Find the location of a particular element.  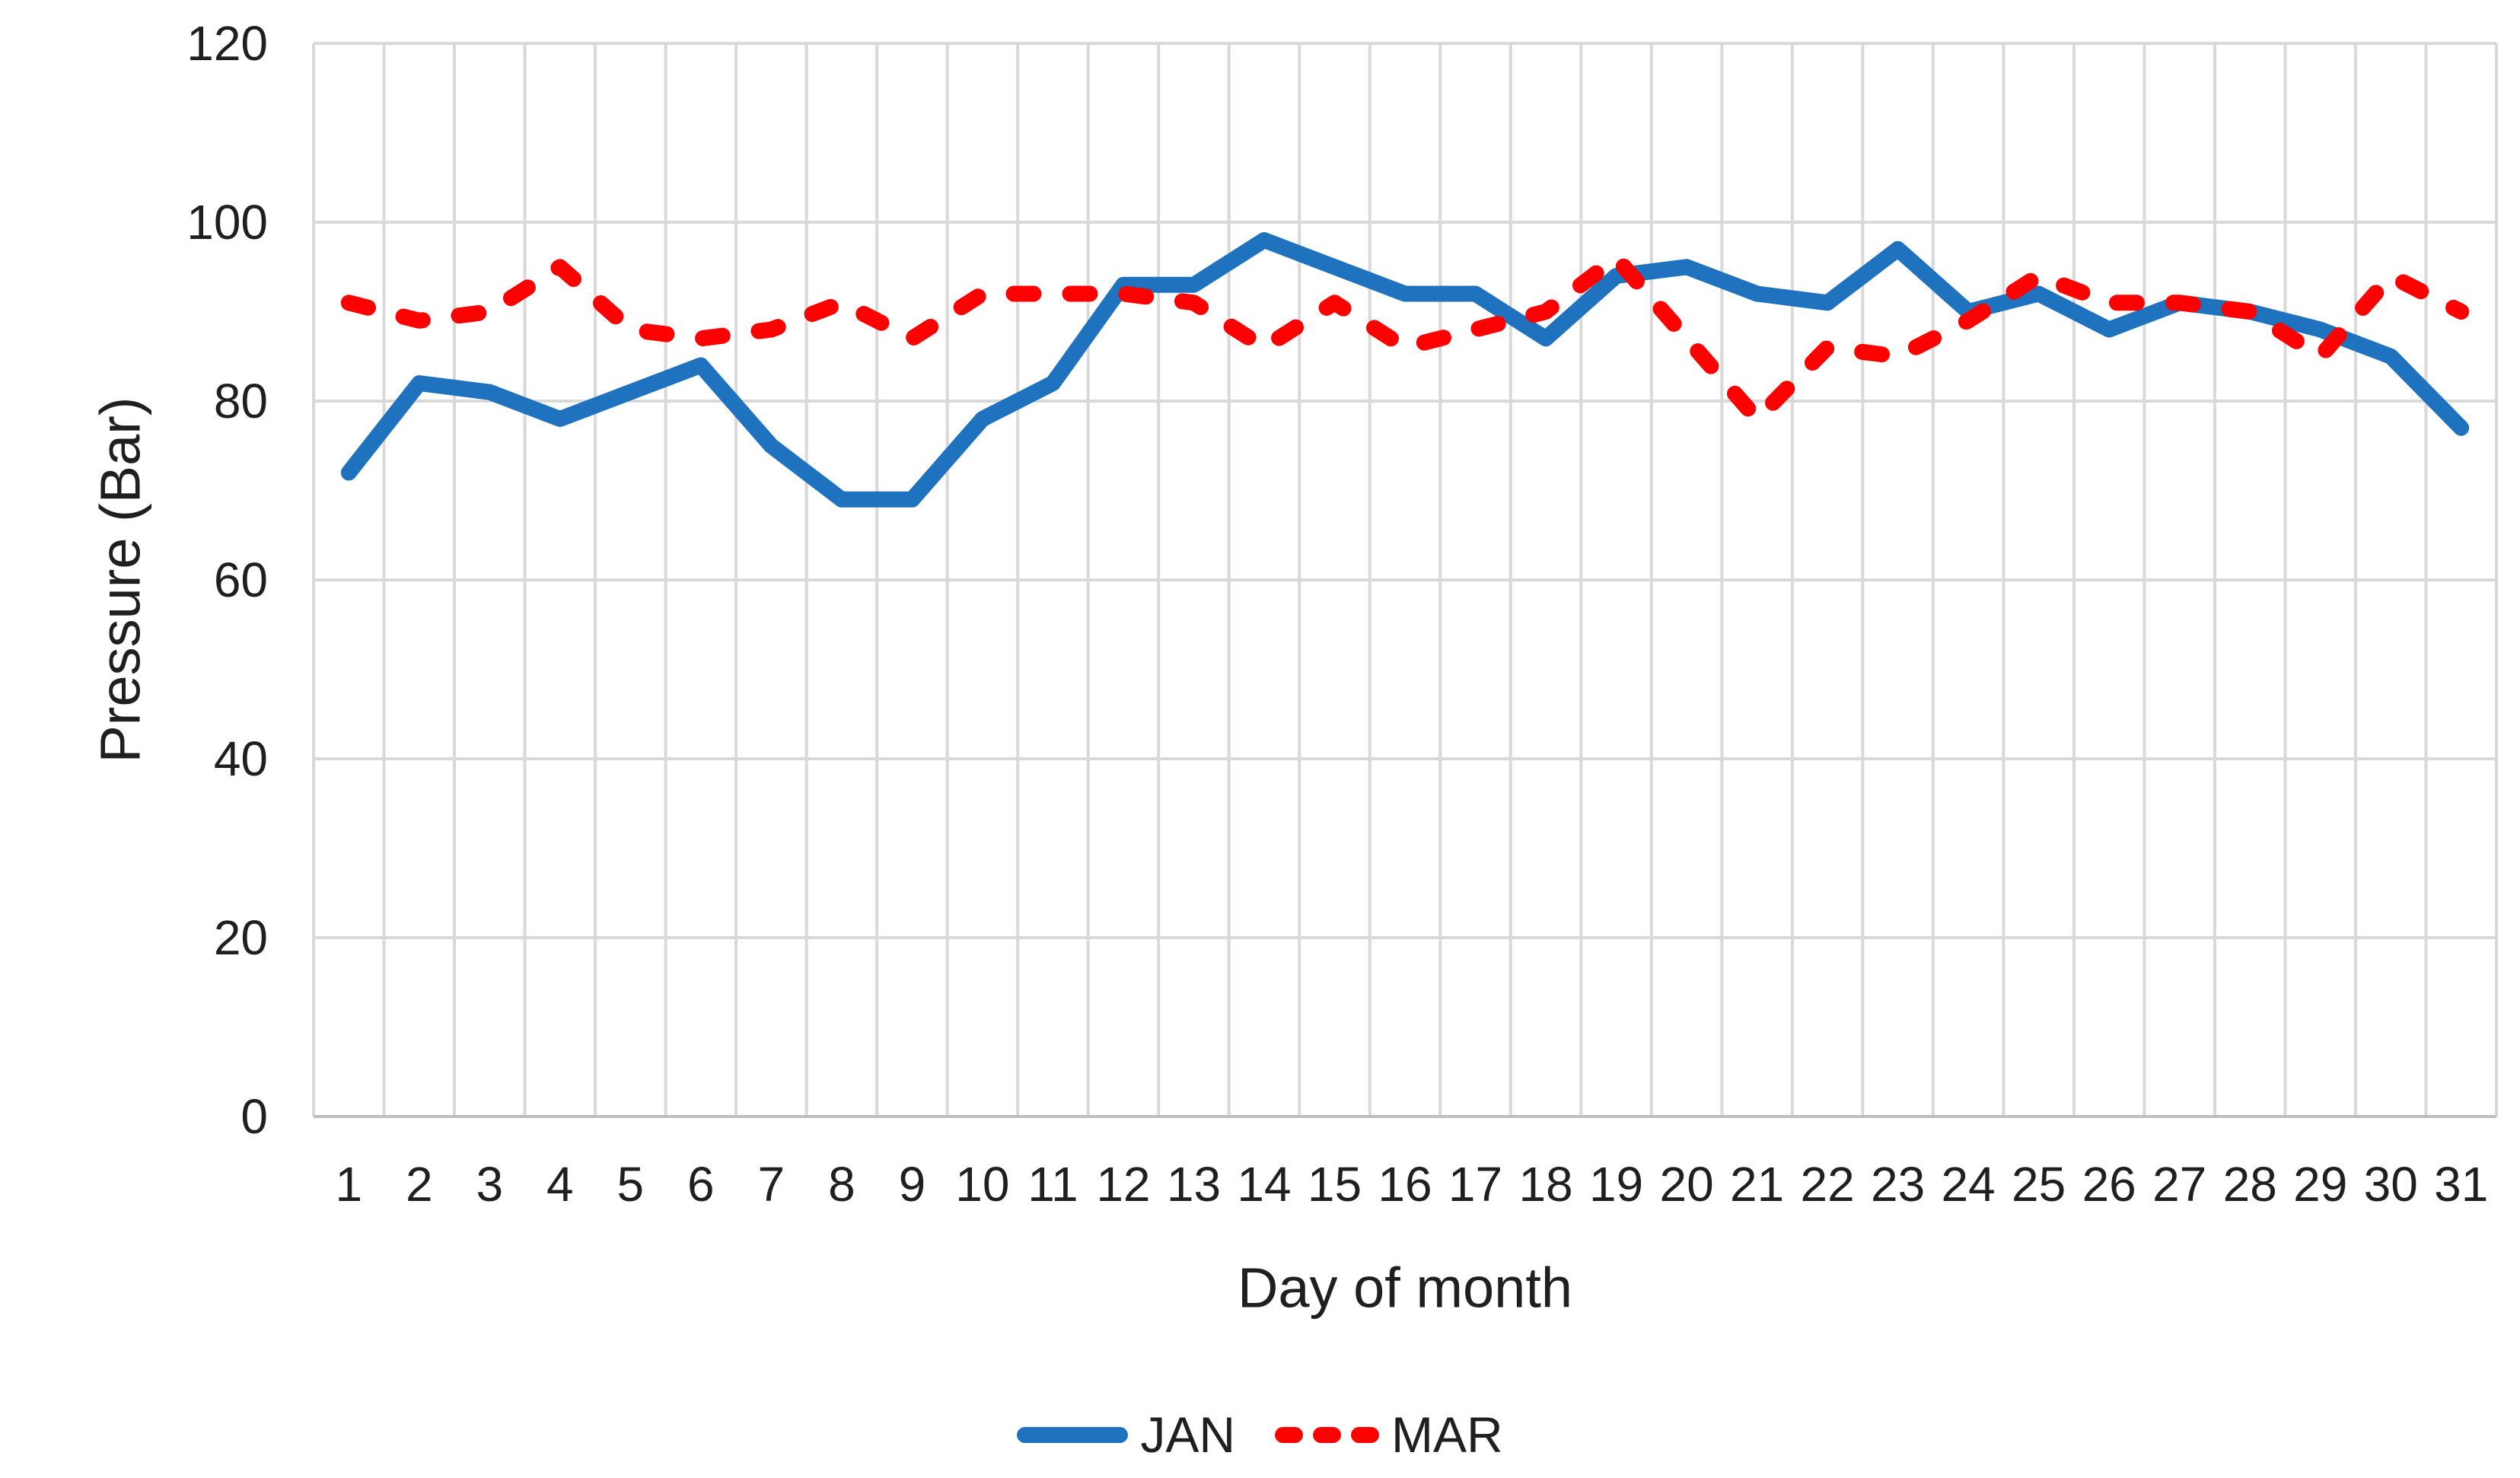

legend-item-jan: JAN is located at coordinates (1126, 1435).